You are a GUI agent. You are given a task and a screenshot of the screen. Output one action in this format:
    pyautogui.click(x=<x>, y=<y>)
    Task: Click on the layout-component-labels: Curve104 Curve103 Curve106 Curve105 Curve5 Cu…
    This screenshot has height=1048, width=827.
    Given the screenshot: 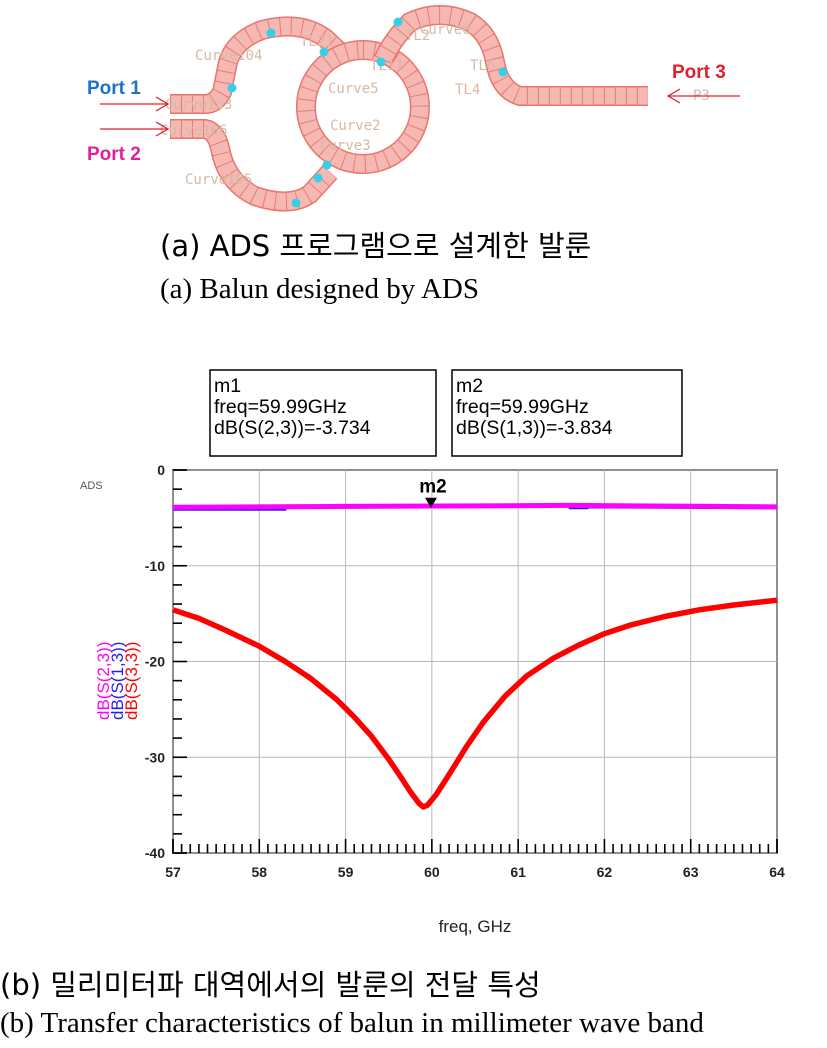 What is the action you would take?
    pyautogui.click(x=435, y=105)
    